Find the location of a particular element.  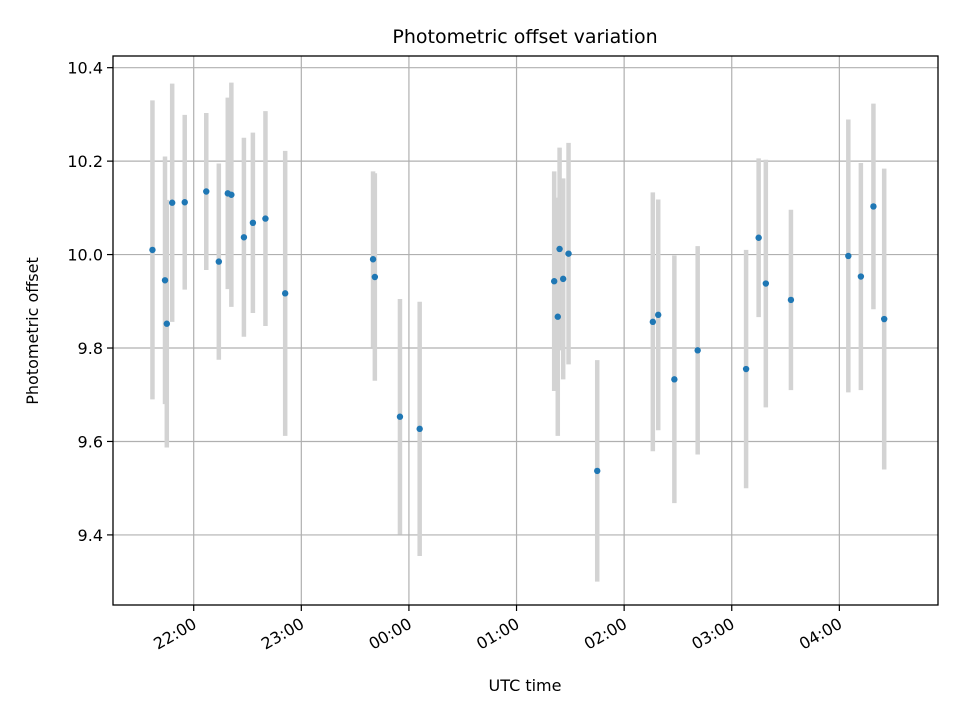

y-tick-label: 9.8 is located at coordinates (90, 348).